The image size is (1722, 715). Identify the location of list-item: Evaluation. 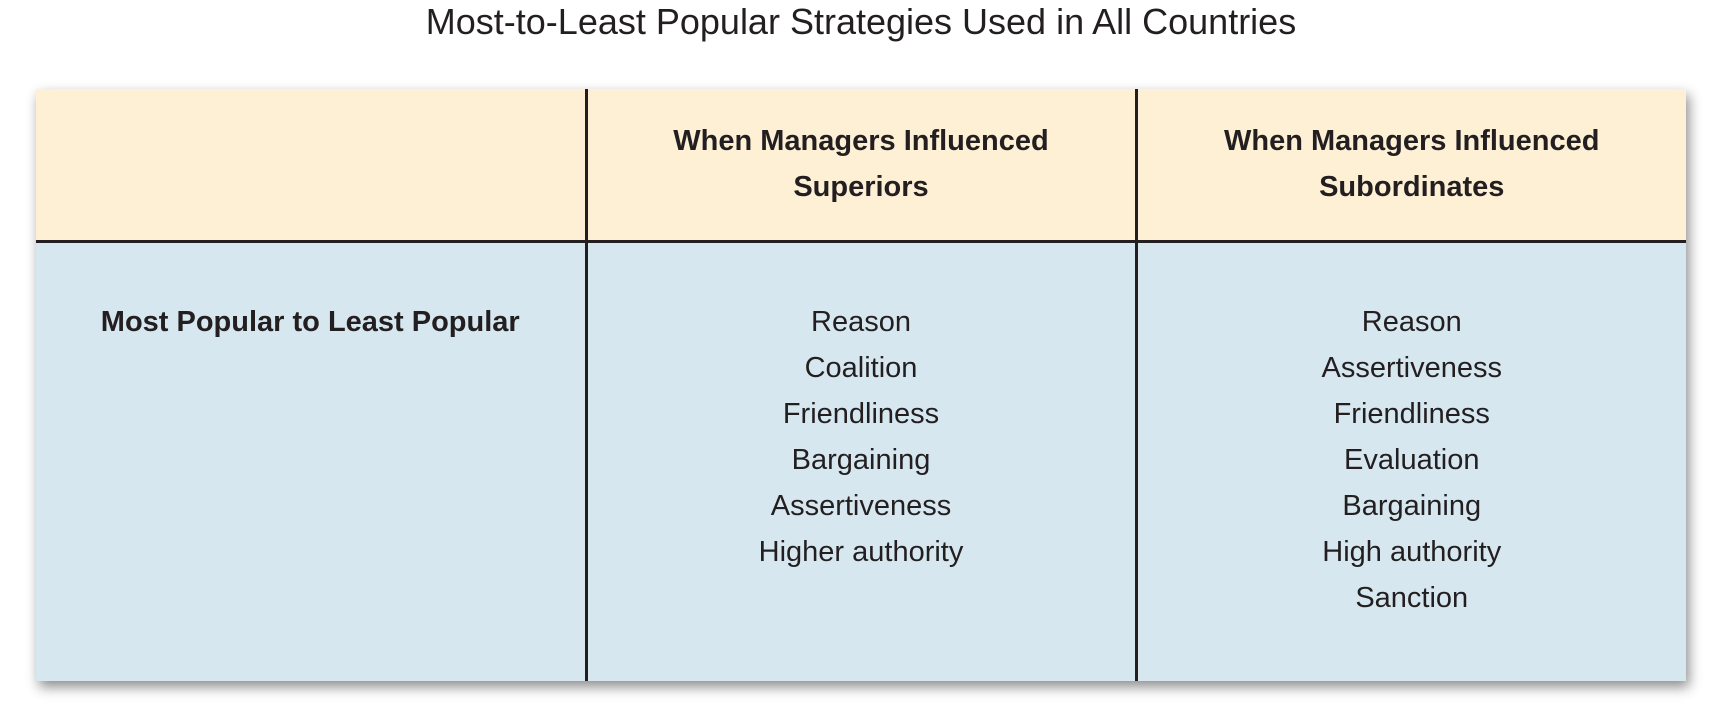
(1412, 459).